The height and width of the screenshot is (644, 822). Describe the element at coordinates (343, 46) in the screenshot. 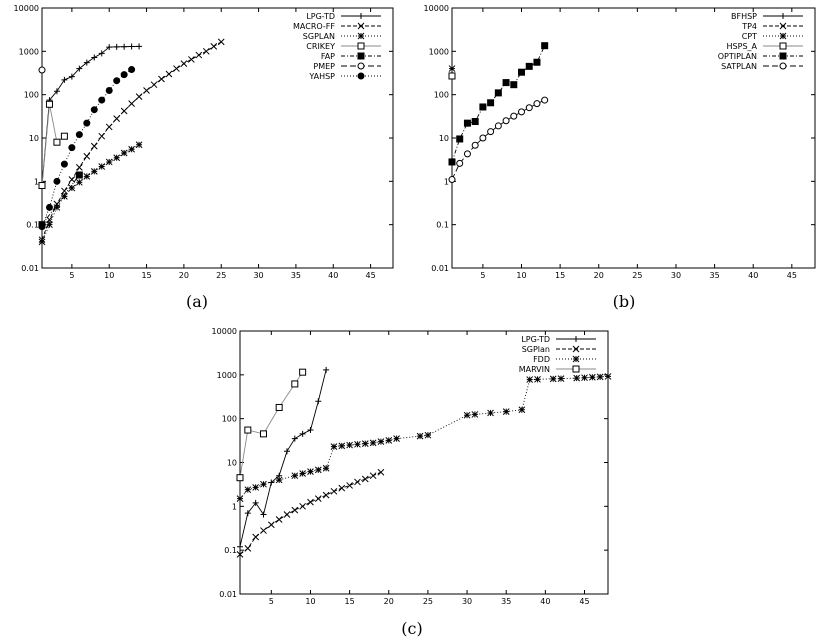

I see `legend-entry-crikey: CRIKEY` at that location.